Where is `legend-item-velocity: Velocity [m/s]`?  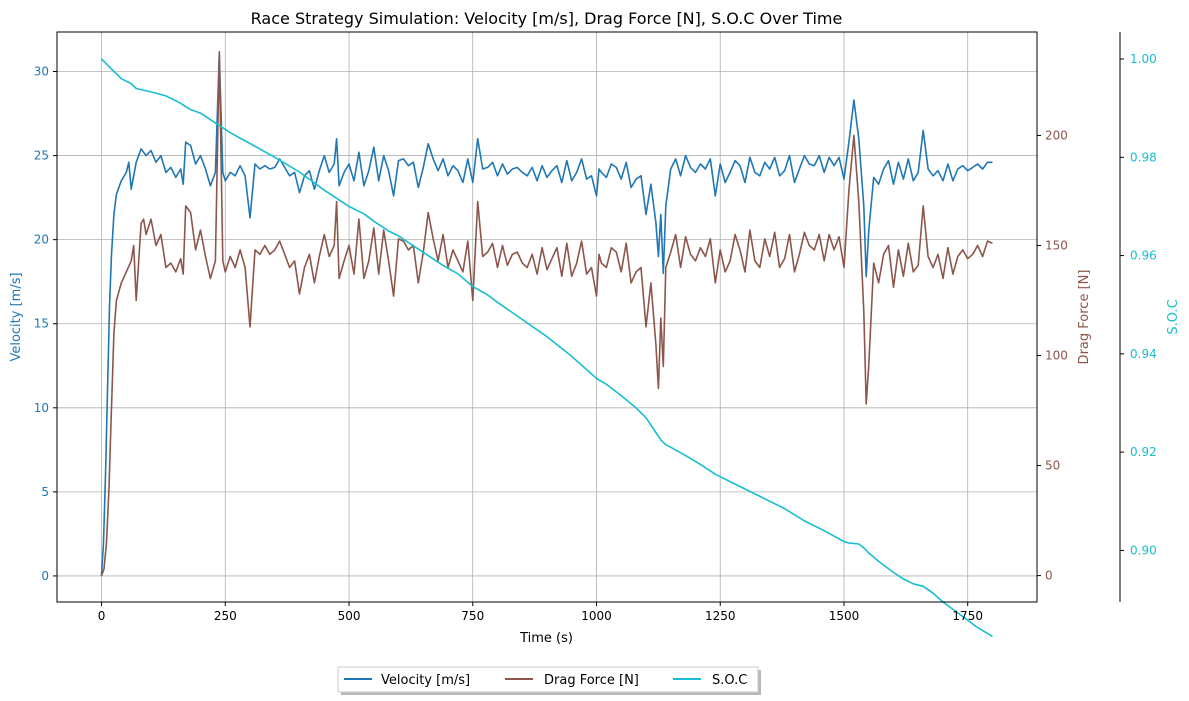 legend-item-velocity: Velocity [m/s] is located at coordinates (407, 680).